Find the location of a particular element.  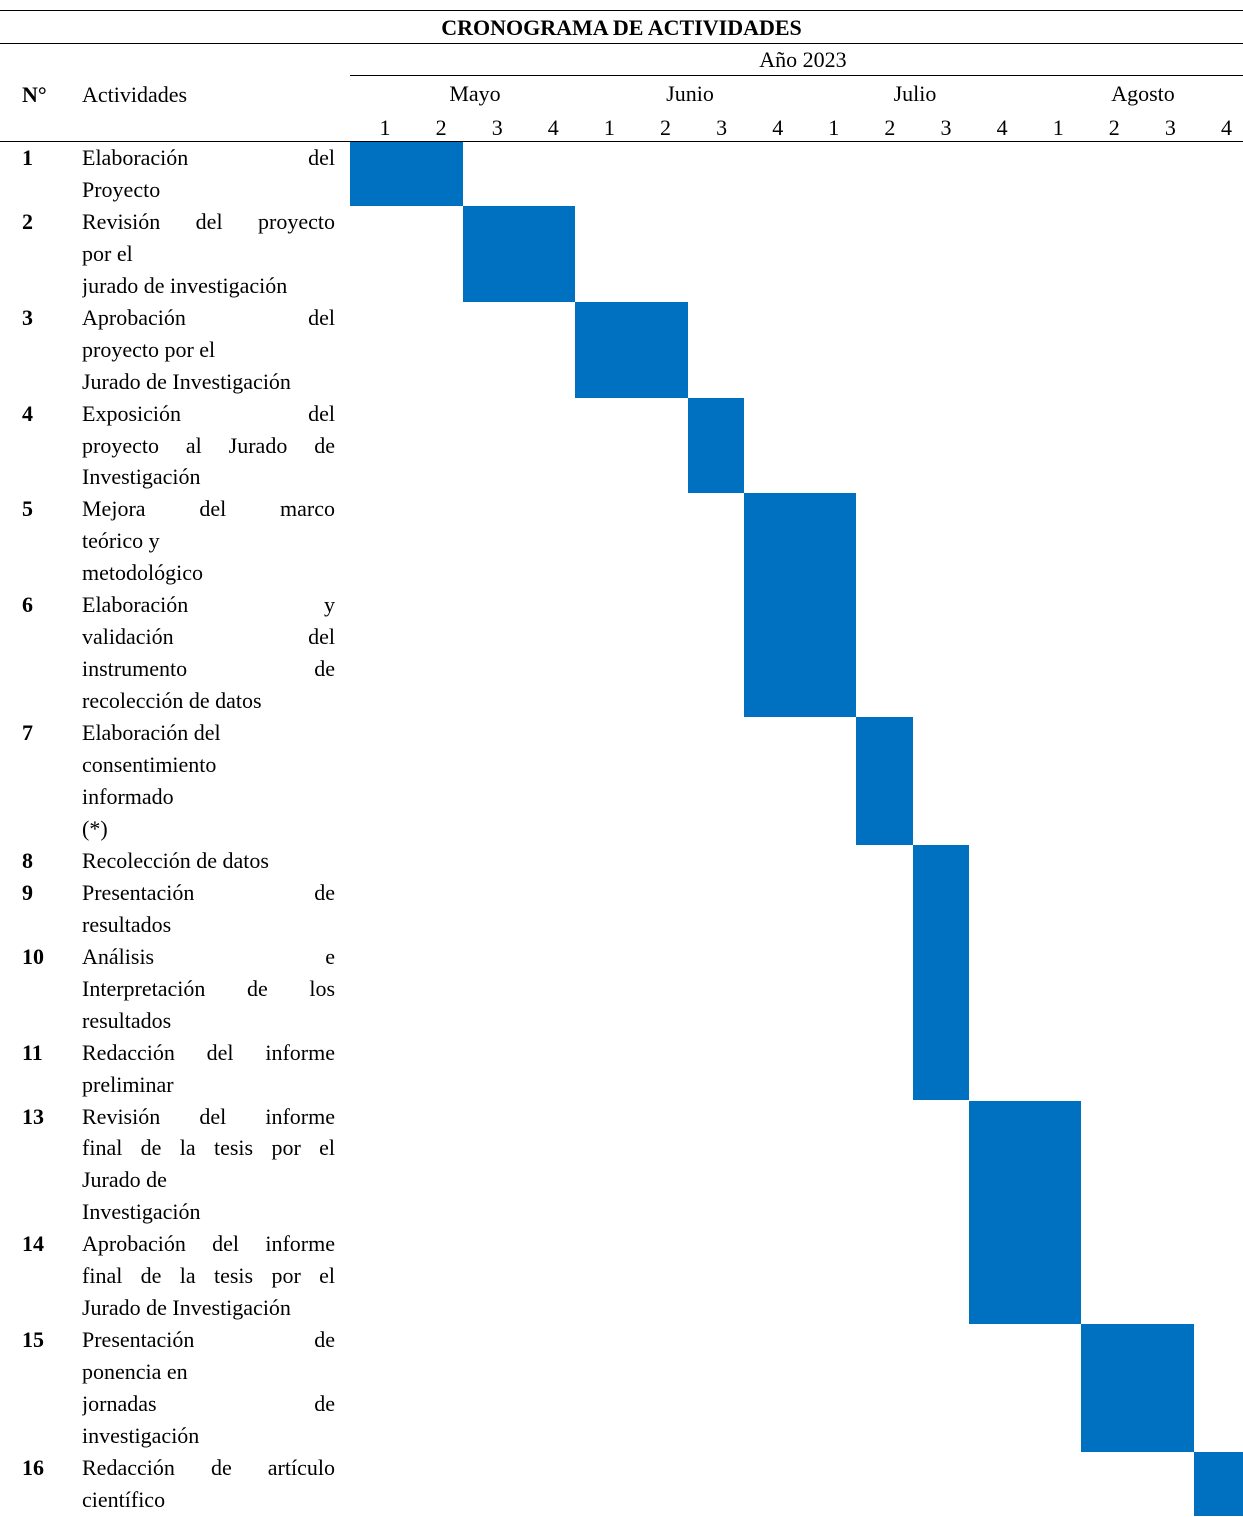

activity-text-line: Redacción del informe is located at coordinates (208, 1052).